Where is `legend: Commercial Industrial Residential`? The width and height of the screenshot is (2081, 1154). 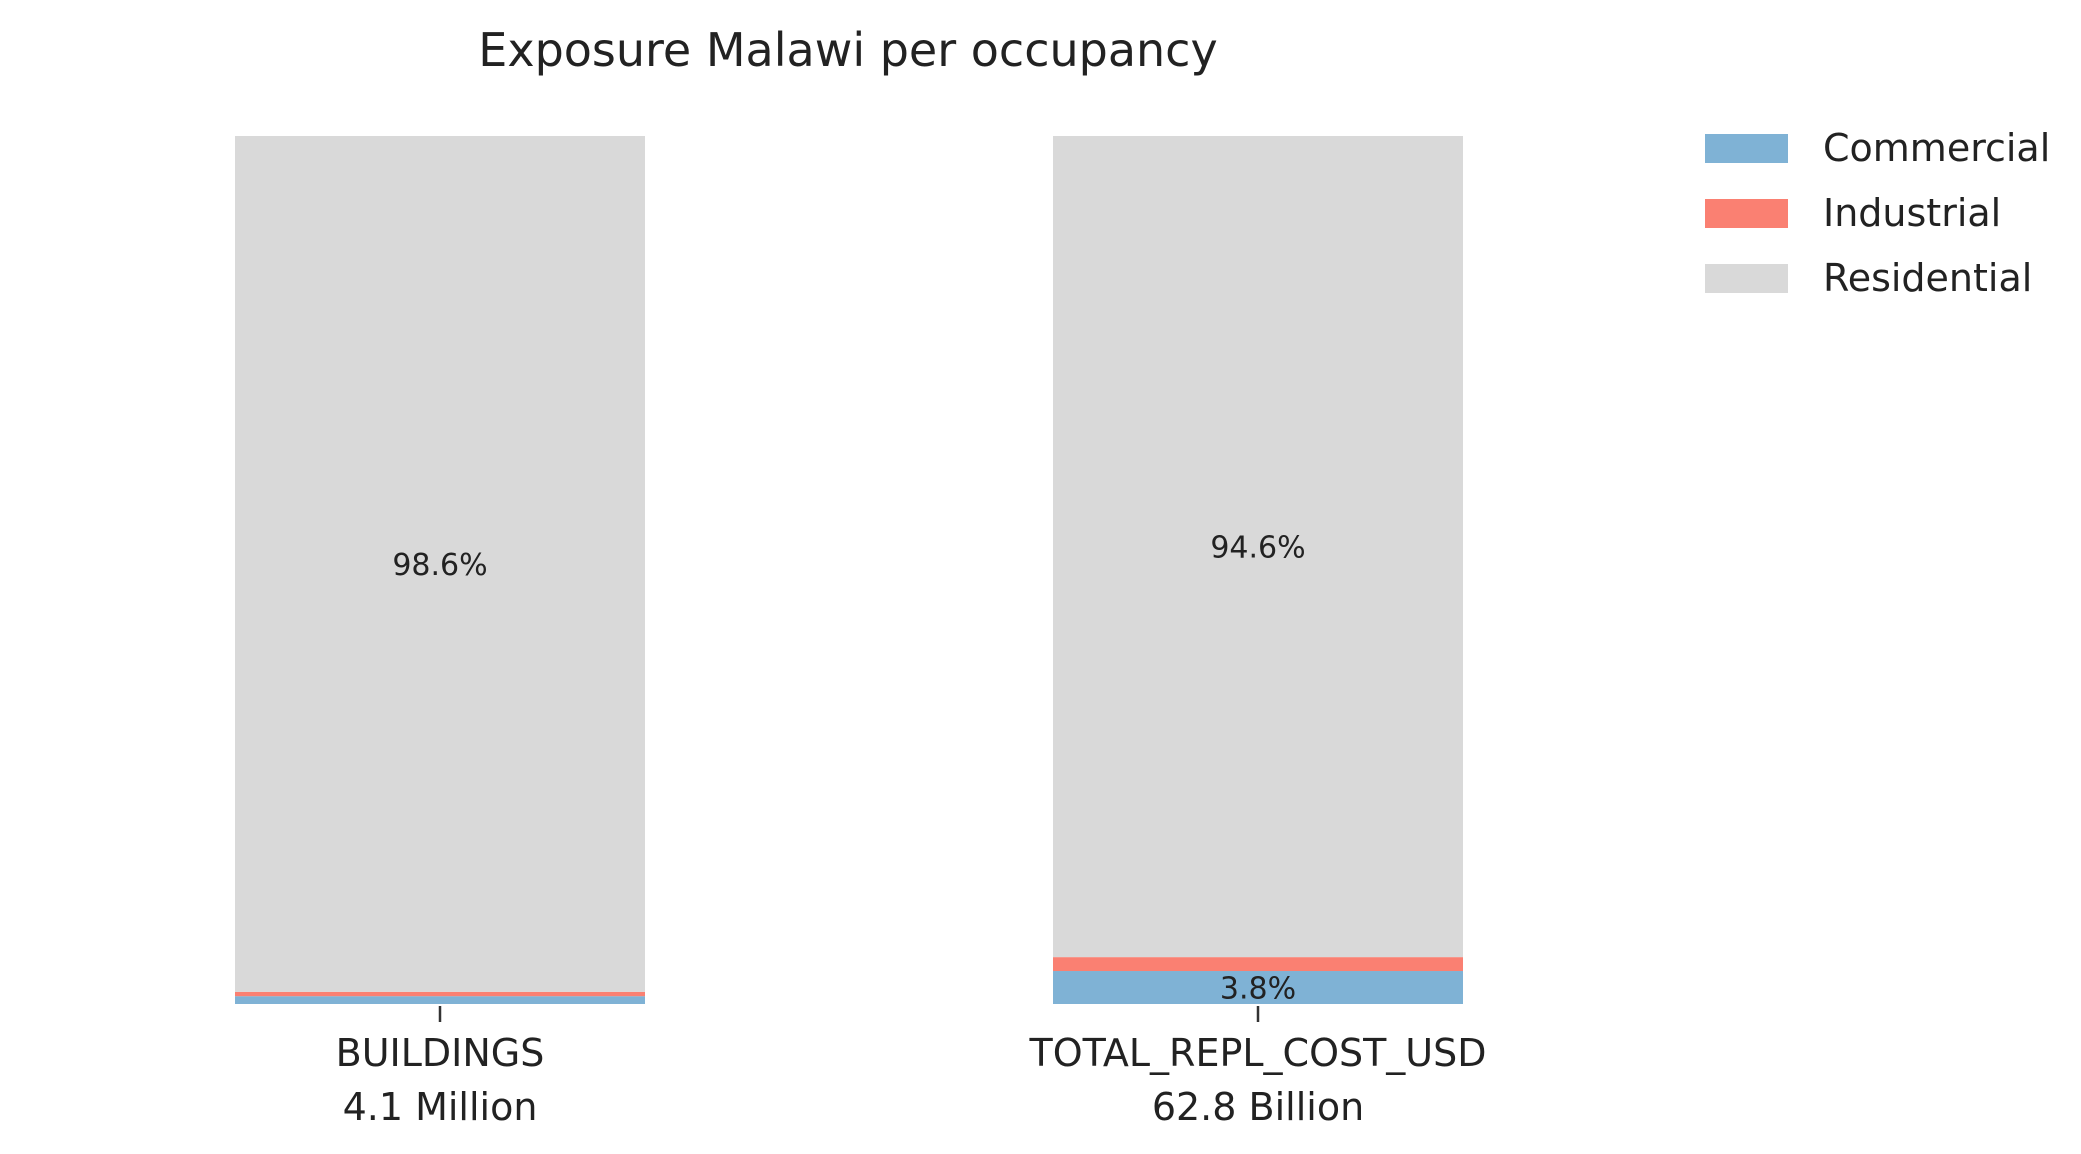
legend: Commercial Industrial Residential is located at coordinates (1877, 213).